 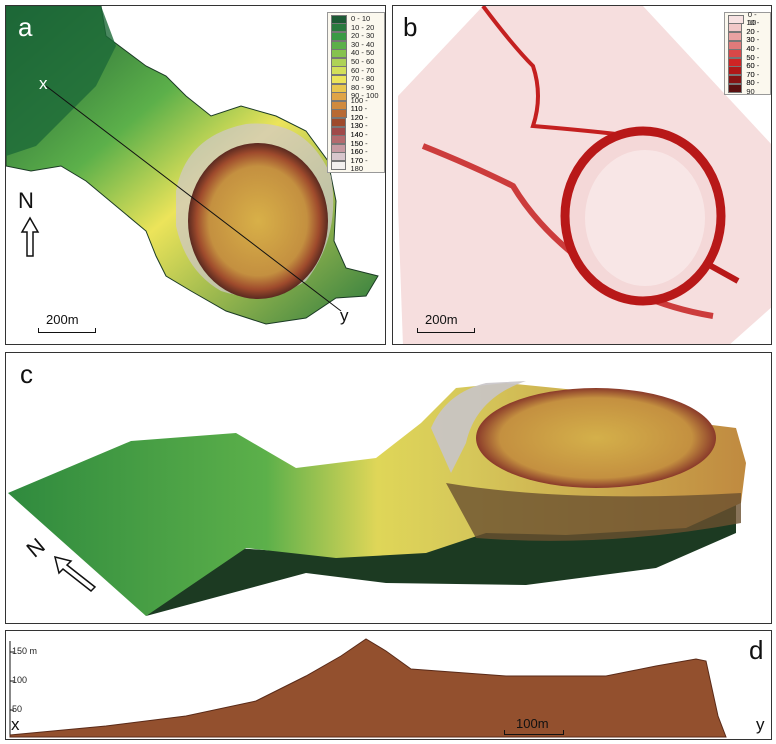 What do you see at coordinates (359, 139) in the screenshot?
I see `legend-label: 140 - 150` at bounding box center [359, 139].